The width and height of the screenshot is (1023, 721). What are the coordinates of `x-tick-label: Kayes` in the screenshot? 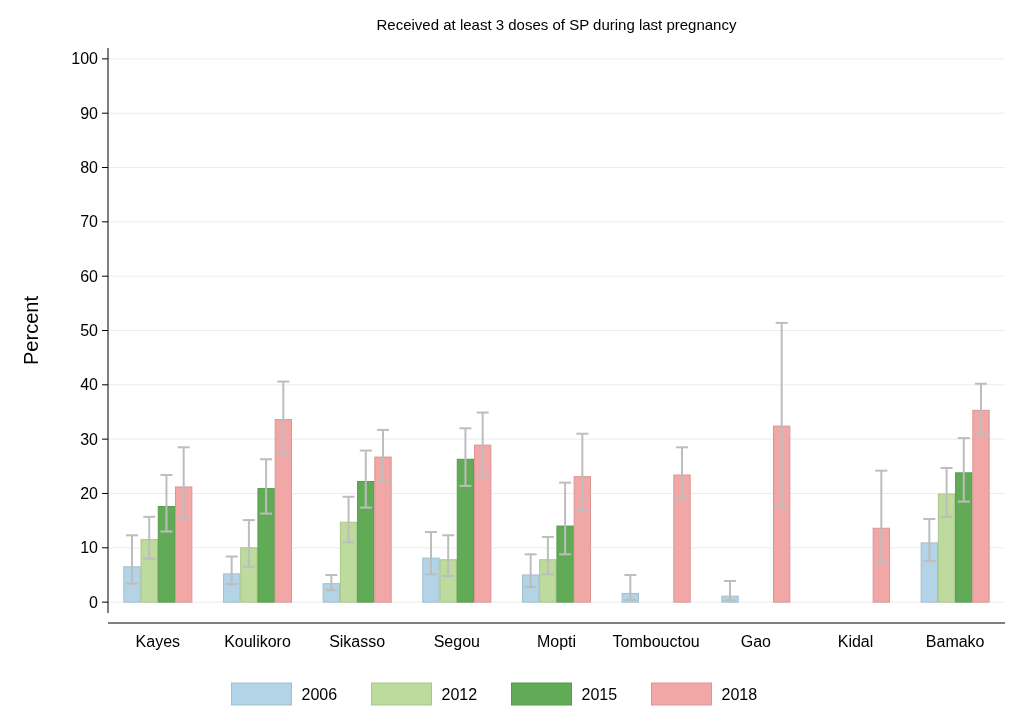 It's located at (158, 641).